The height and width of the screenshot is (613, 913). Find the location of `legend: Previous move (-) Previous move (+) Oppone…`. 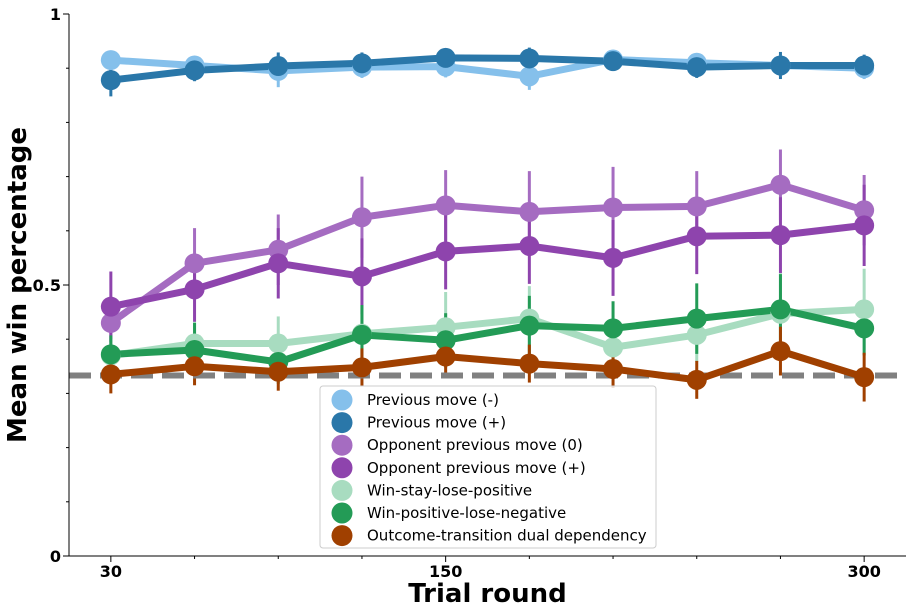

legend: Previous move (-) Previous move (+) Oppone… is located at coordinates (488, 467).